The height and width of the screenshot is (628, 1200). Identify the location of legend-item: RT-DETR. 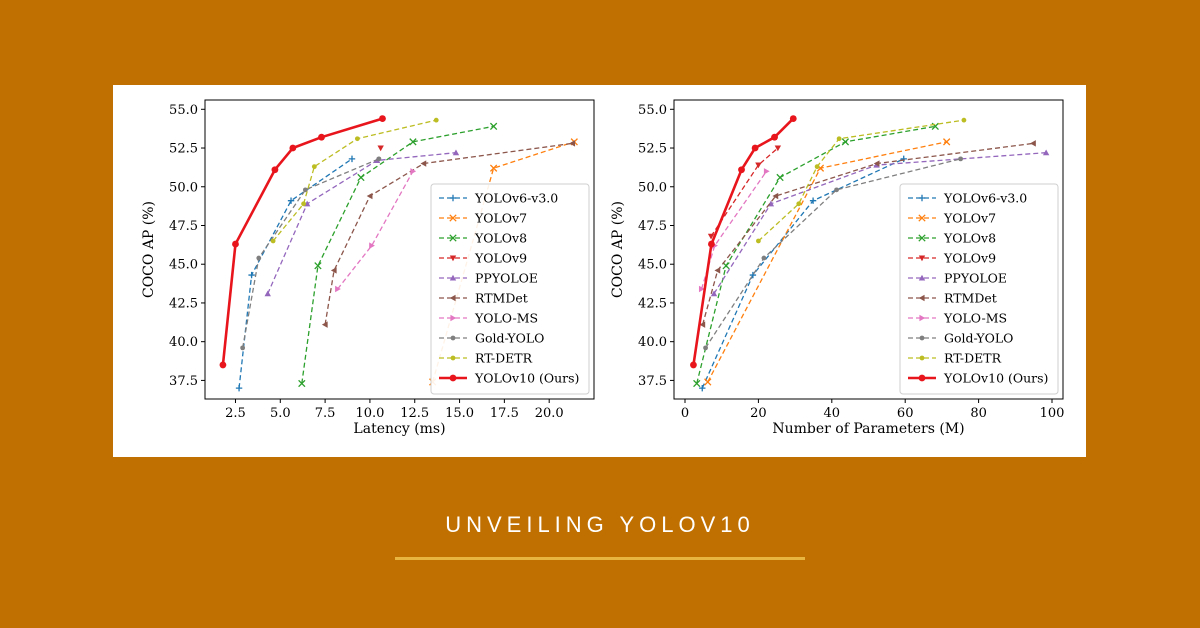
(955, 358).